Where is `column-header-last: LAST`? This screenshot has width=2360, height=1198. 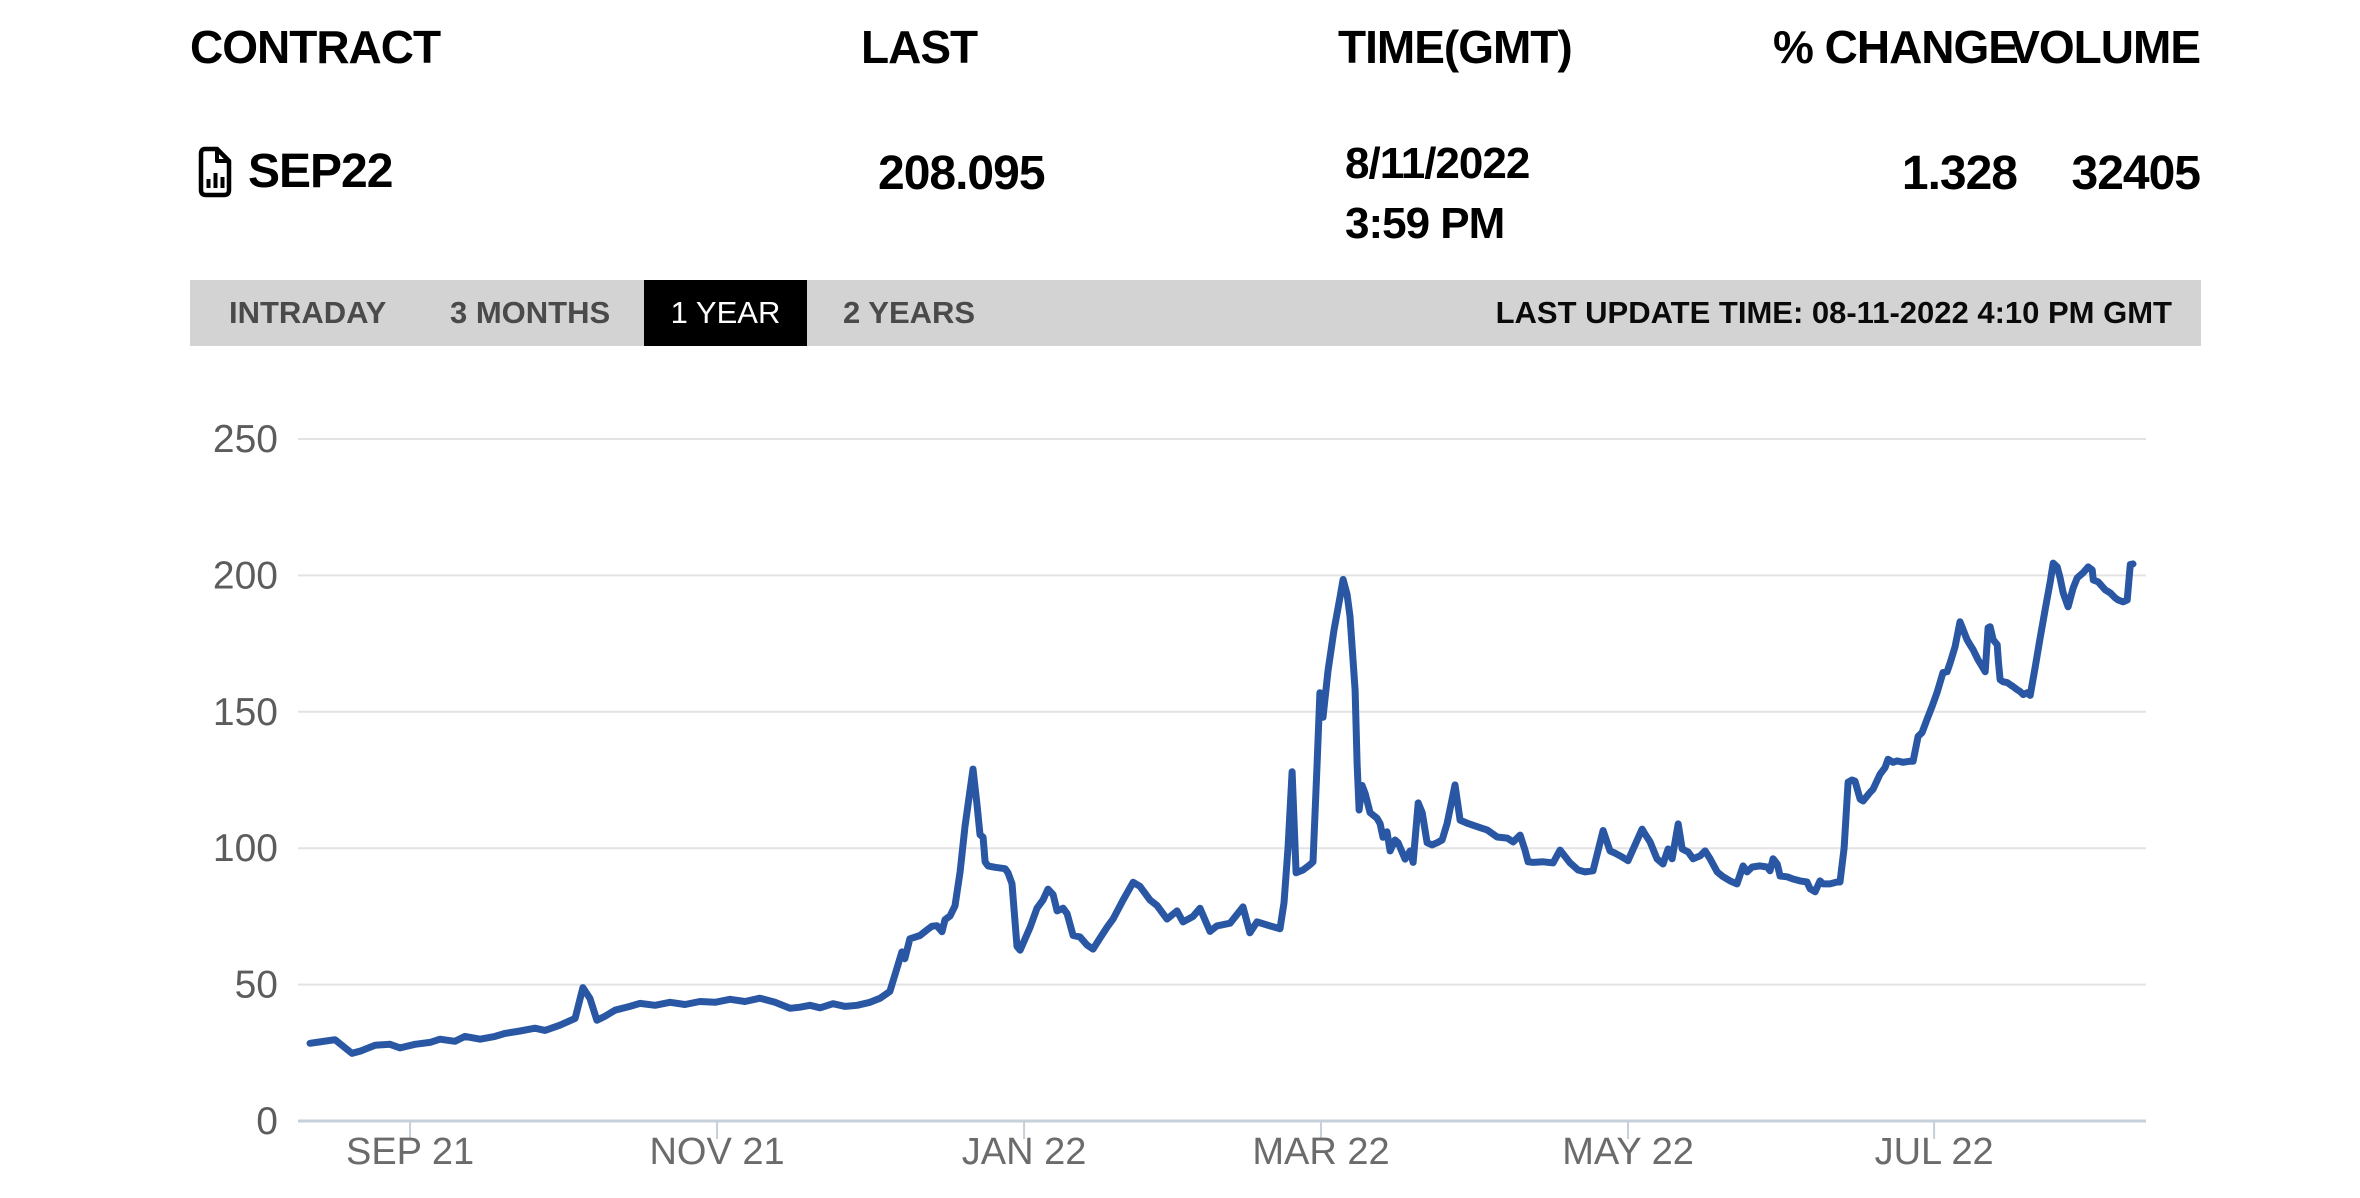
column-header-last: LAST is located at coordinates (919, 47).